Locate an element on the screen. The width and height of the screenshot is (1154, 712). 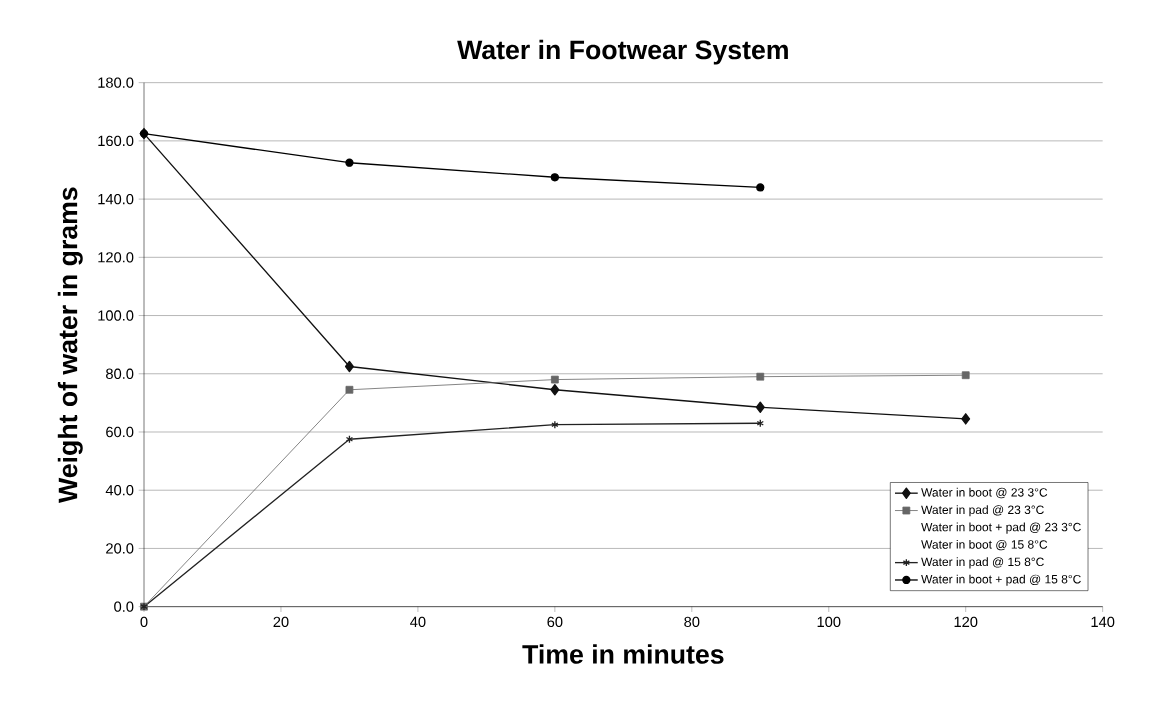
legend-label: Water in pad @ 15 8°C is located at coordinates (982, 563).